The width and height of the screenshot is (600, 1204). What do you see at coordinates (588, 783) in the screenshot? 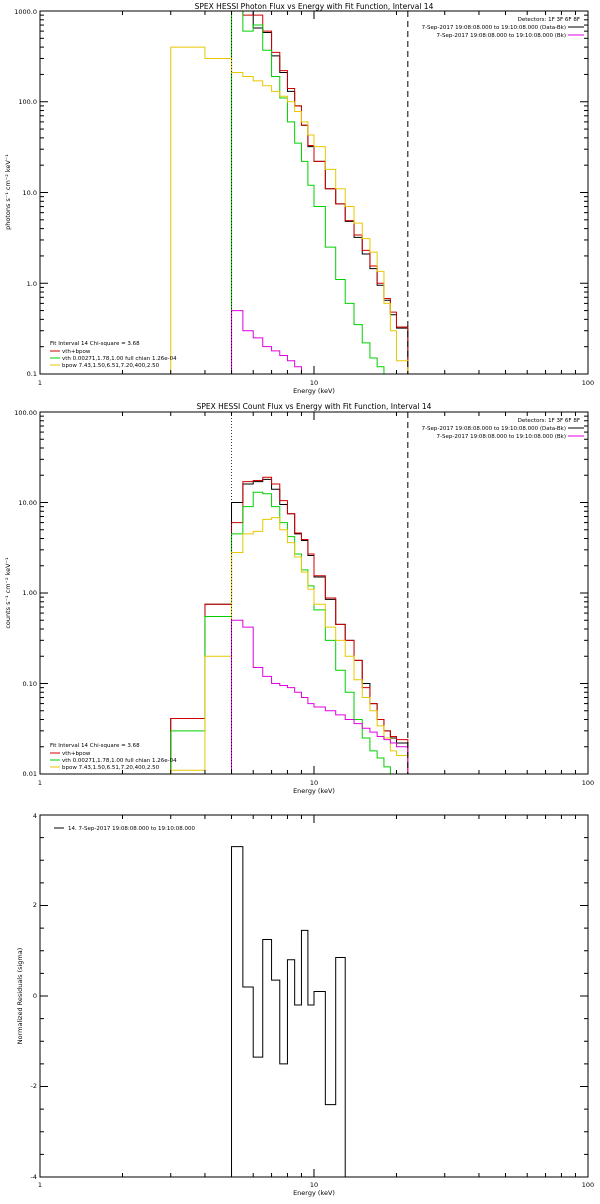
I see `count-xtick-100: 100` at bounding box center [588, 783].